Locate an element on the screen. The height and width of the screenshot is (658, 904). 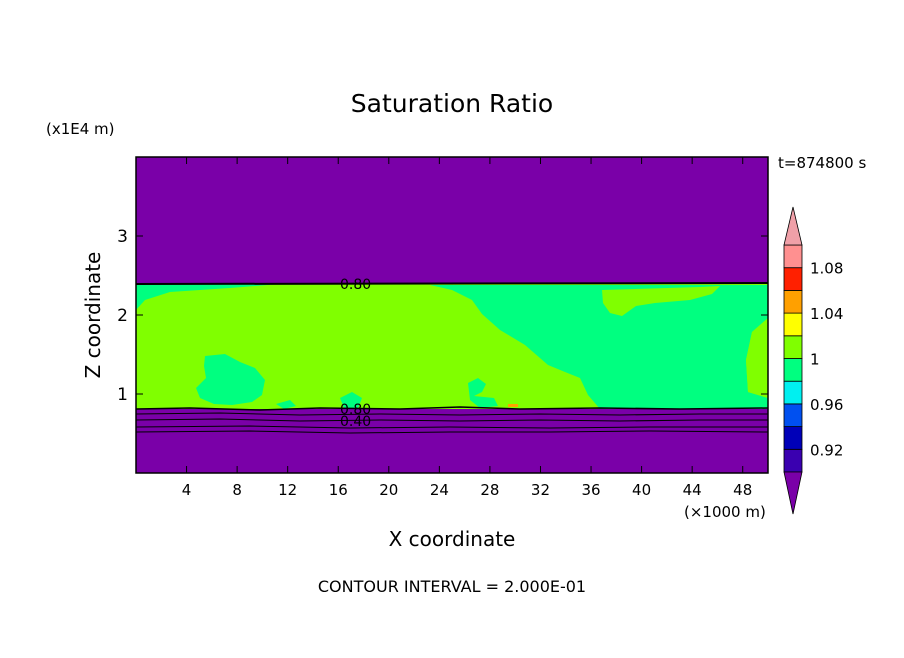
colorbar: 0.92 0.96 1 1.04 1.08 is located at coordinates (813, 360).